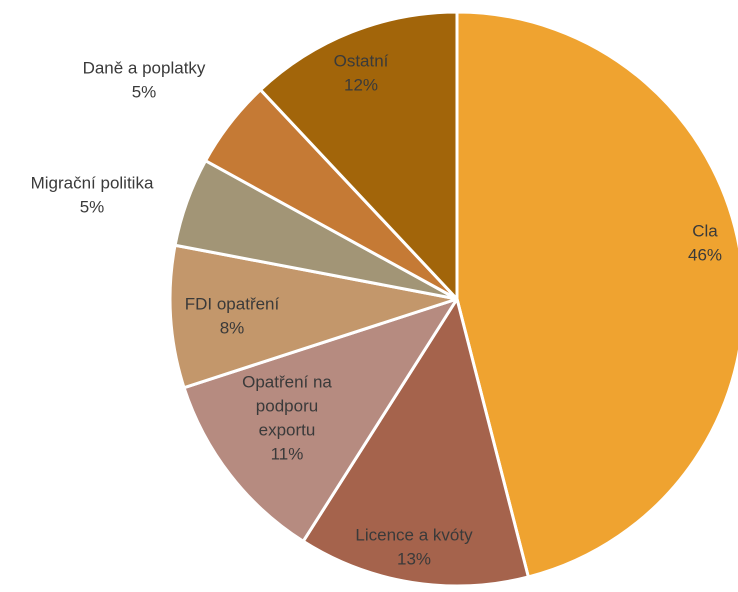 This screenshot has height=592, width=738. Describe the element at coordinates (232, 315) in the screenshot. I see `slice-label-fdi-opatreni: FDI opatření 8%` at that location.